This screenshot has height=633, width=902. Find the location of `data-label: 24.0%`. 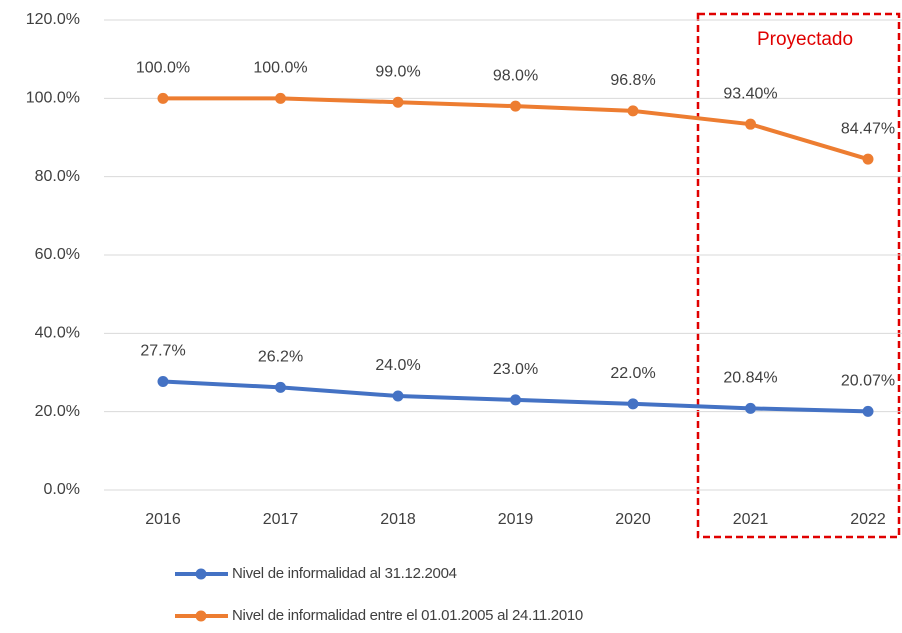

data-label: 24.0% is located at coordinates (397, 365).